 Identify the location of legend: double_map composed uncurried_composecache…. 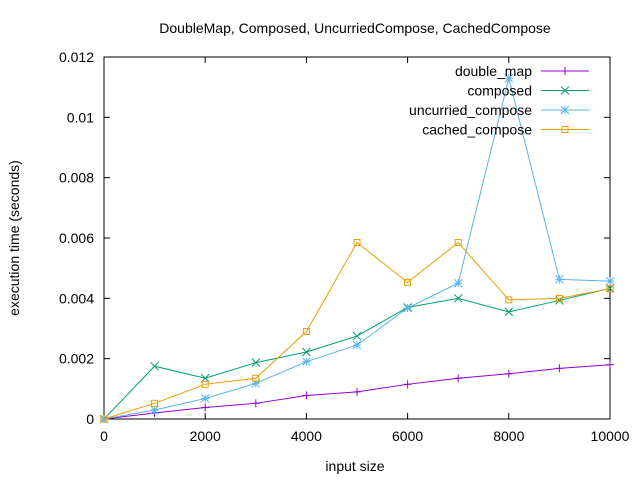
(499, 100).